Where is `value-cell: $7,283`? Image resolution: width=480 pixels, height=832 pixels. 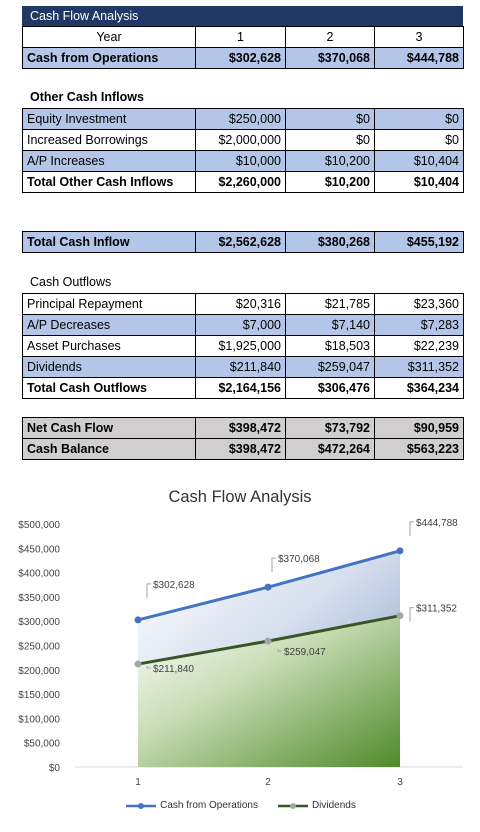
value-cell: $7,283 is located at coordinates (419, 325).